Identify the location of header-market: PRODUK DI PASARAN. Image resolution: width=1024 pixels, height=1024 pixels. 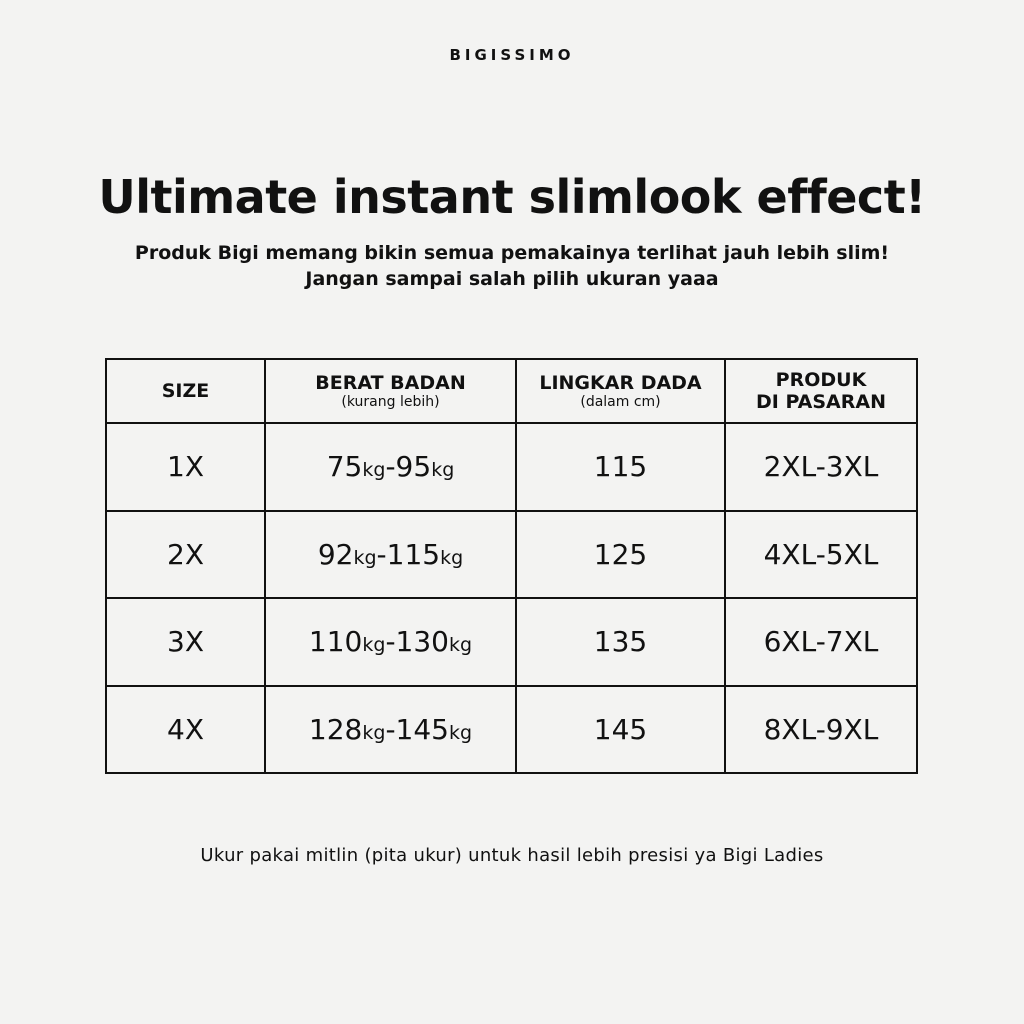
(821, 391).